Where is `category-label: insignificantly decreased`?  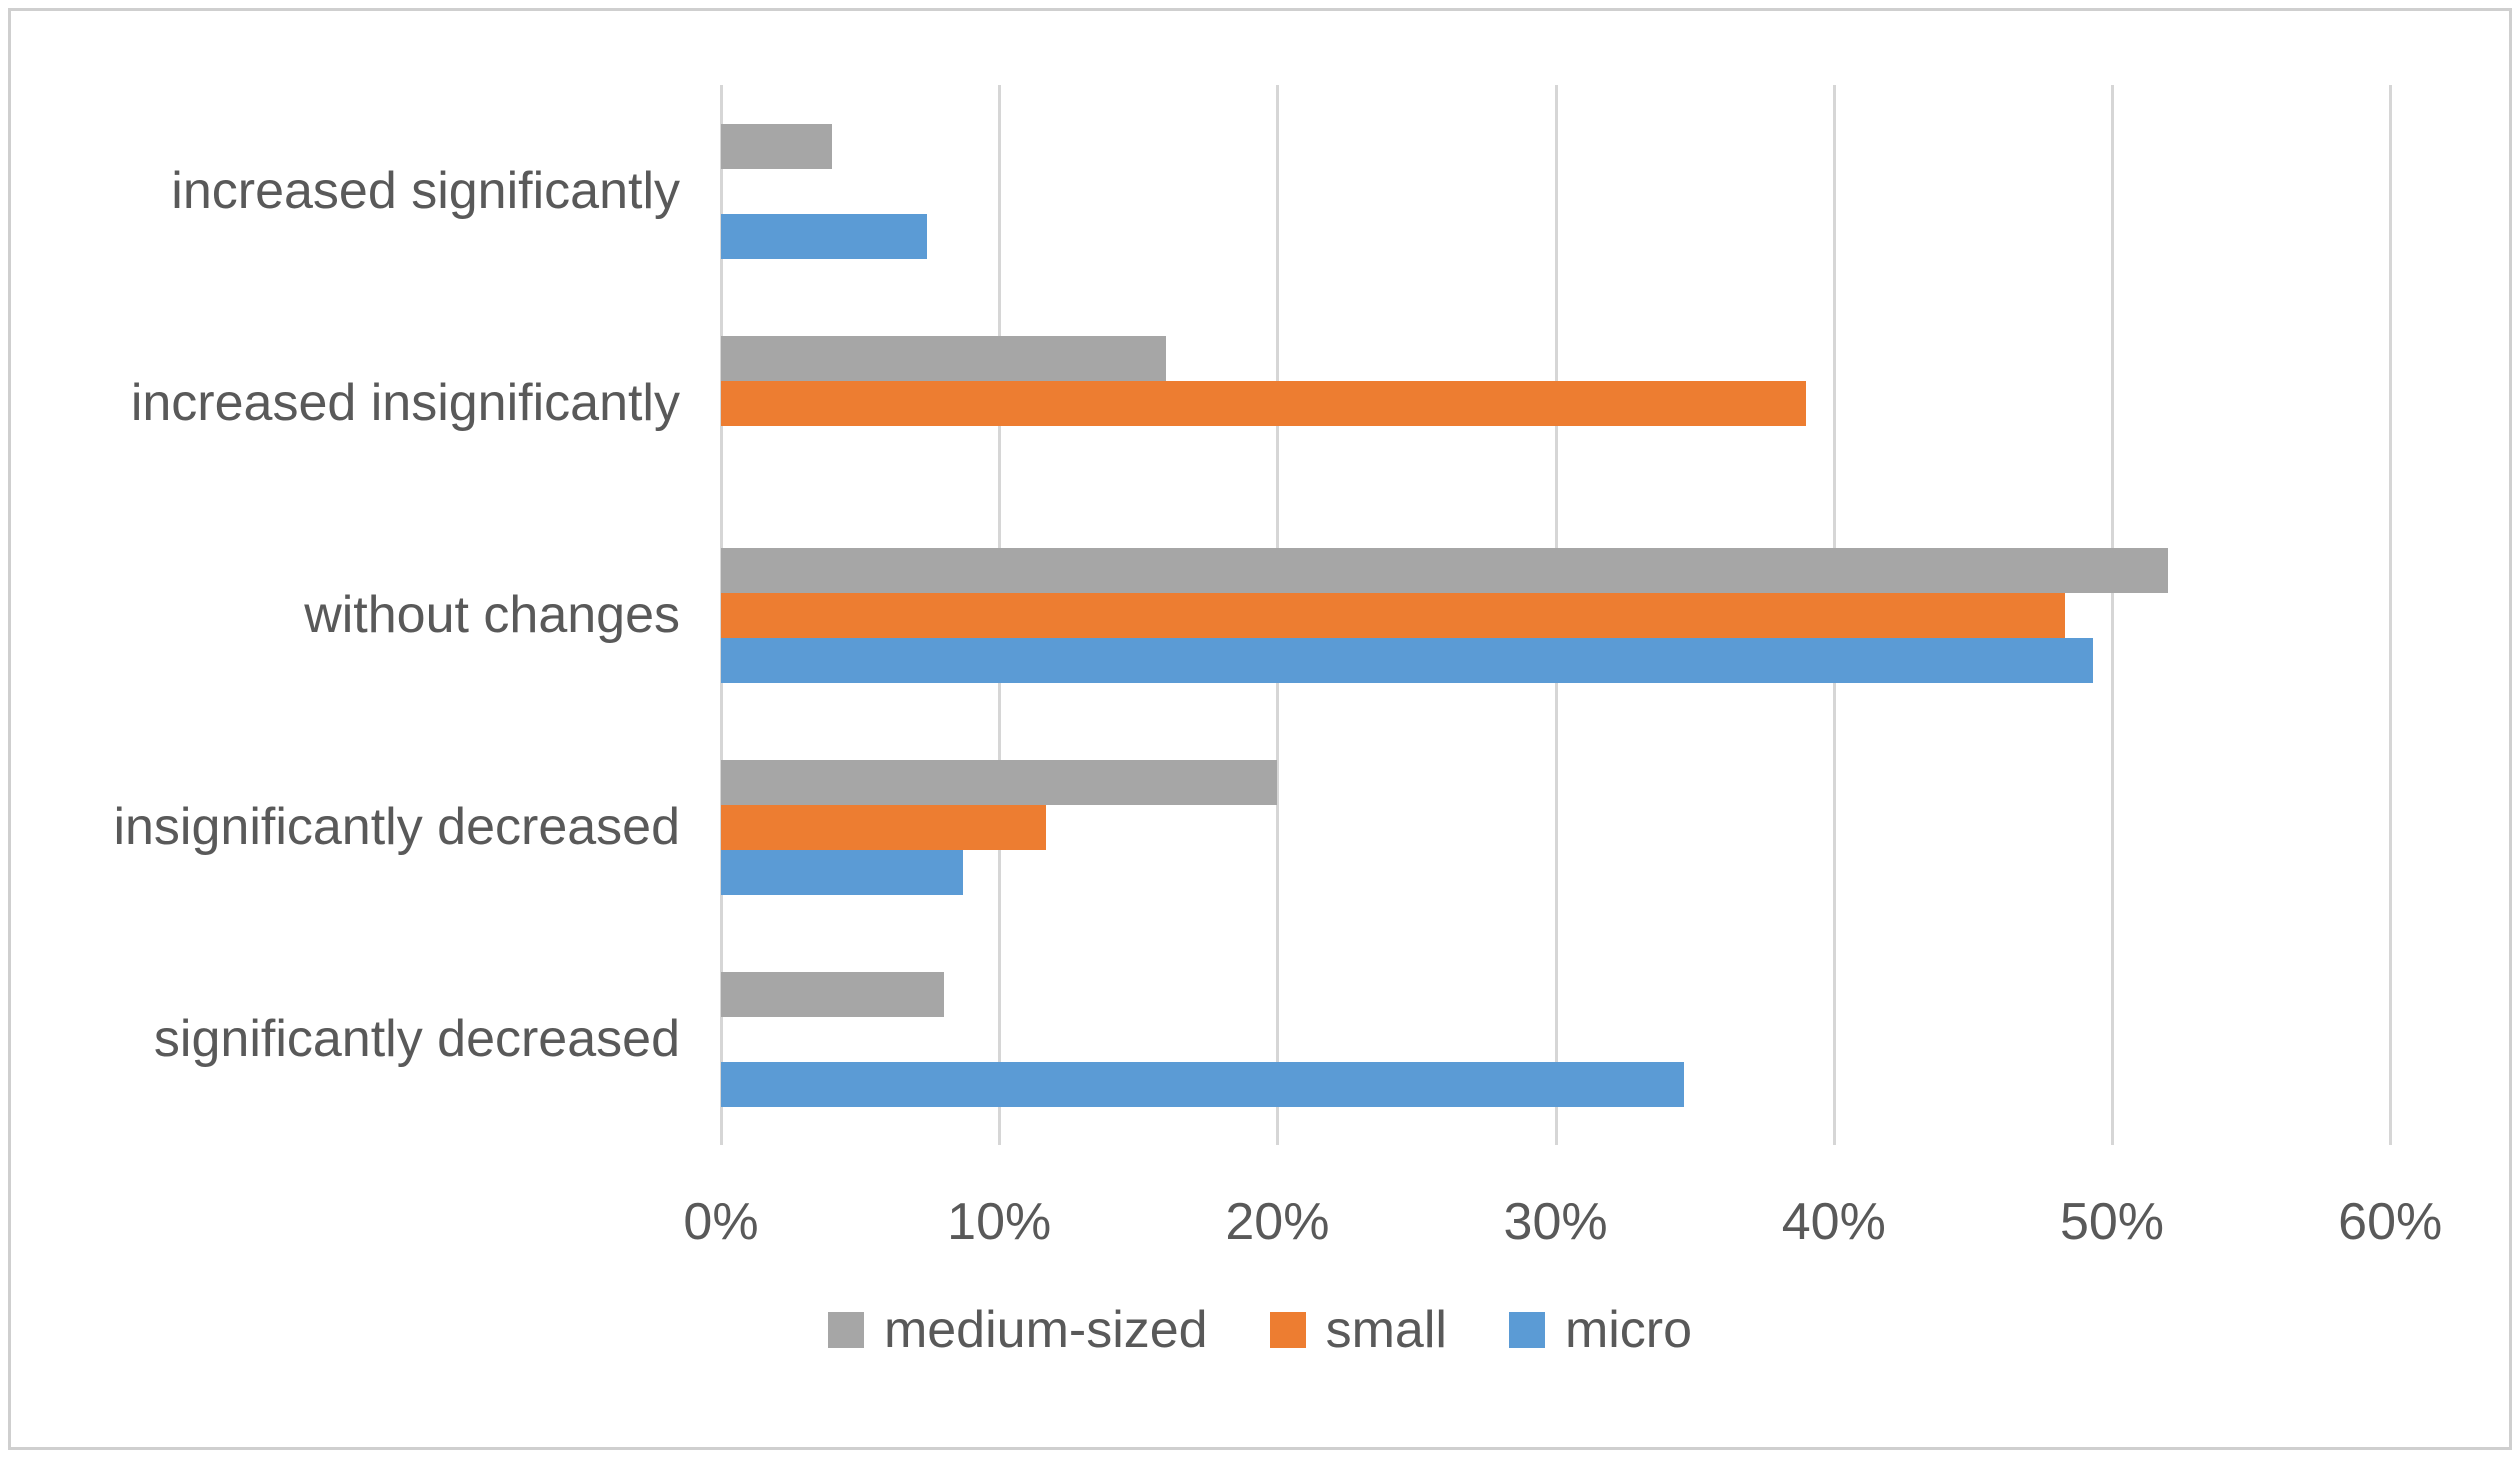
category-label: insignificantly decreased is located at coordinates (396, 827).